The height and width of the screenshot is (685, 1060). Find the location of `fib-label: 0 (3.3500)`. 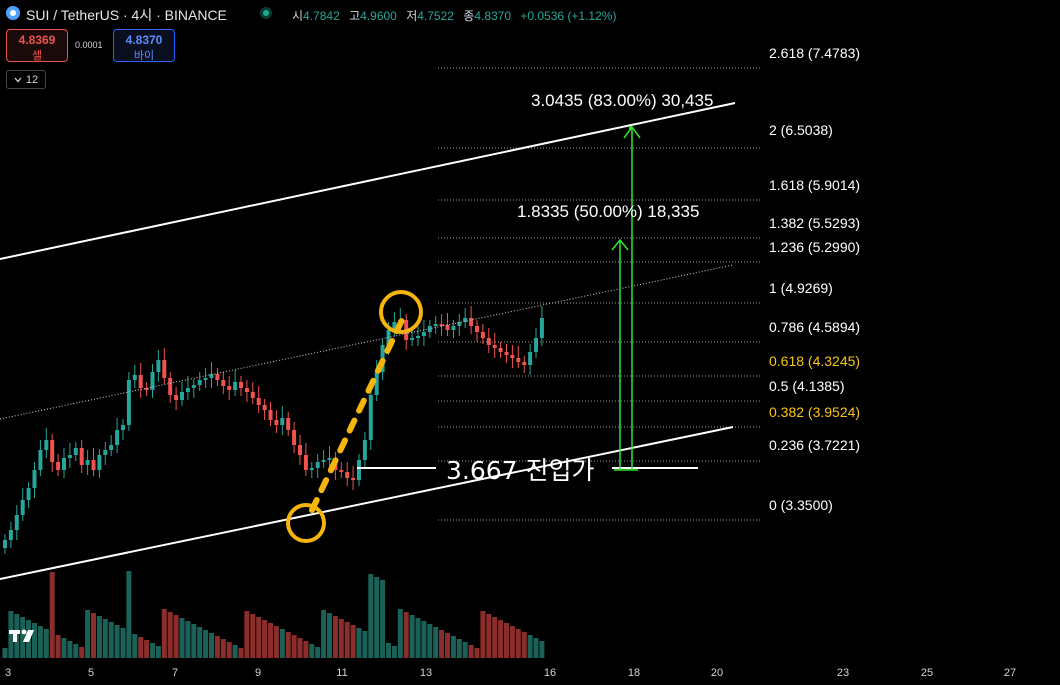

fib-label: 0 (3.3500) is located at coordinates (801, 505).